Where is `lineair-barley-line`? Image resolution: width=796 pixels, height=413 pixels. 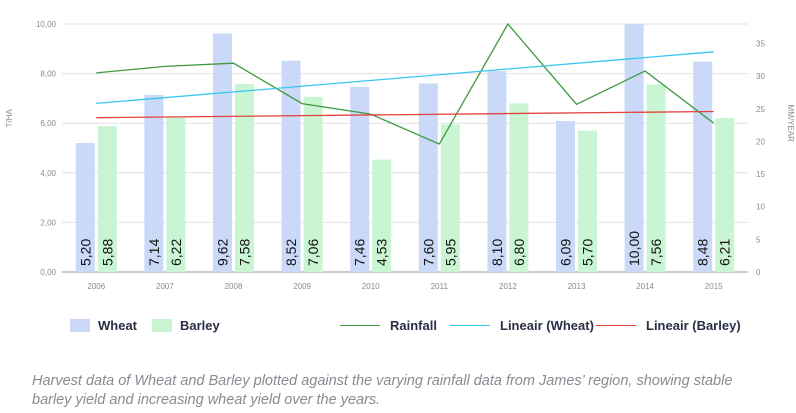 lineair-barley-line is located at coordinates (405, 114).